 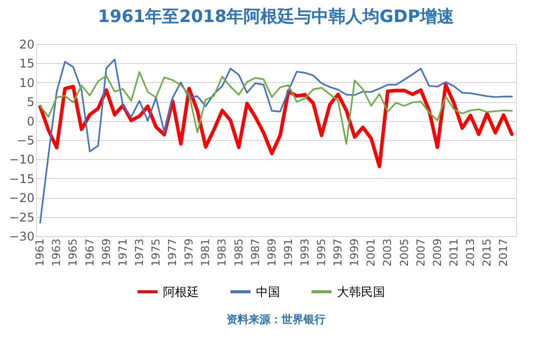 What do you see at coordinates (25, 141) in the screenshot?
I see `y-tick-label: −5` at bounding box center [25, 141].